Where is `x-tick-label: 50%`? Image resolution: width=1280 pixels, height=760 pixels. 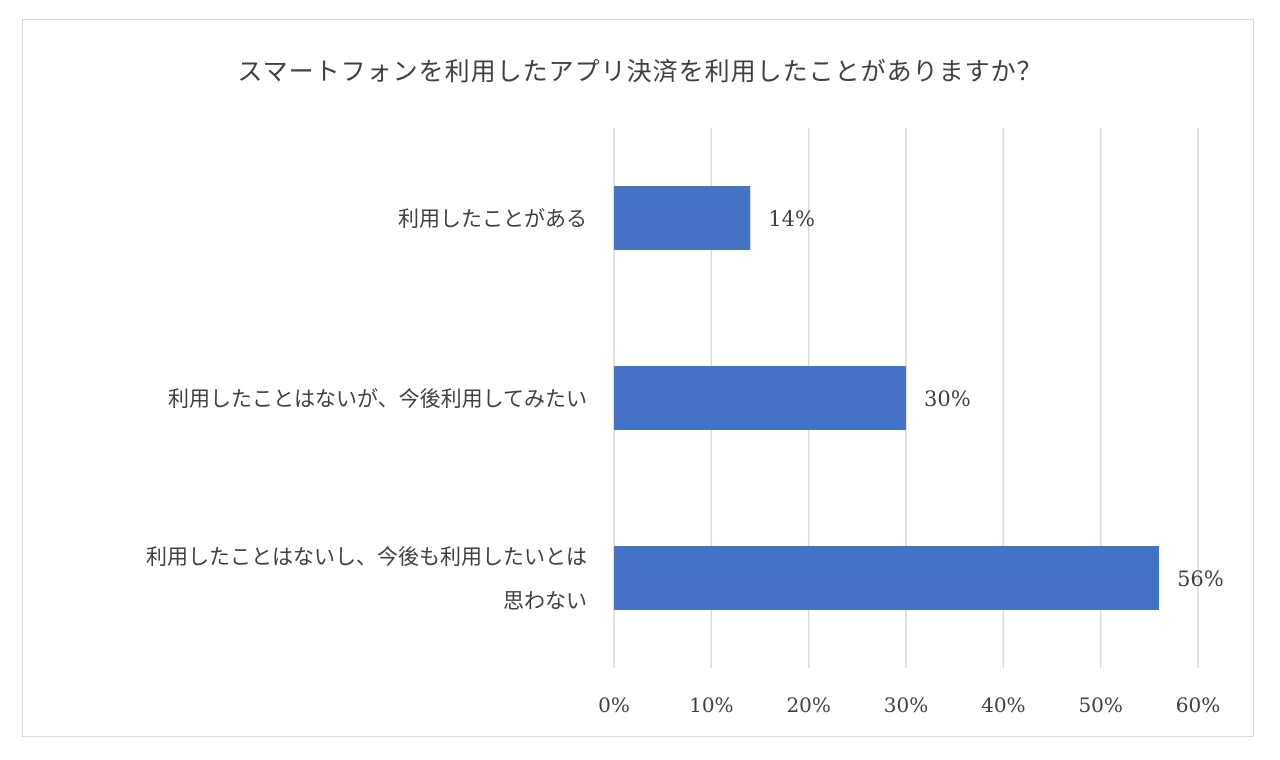 x-tick-label: 50% is located at coordinates (1100, 705).